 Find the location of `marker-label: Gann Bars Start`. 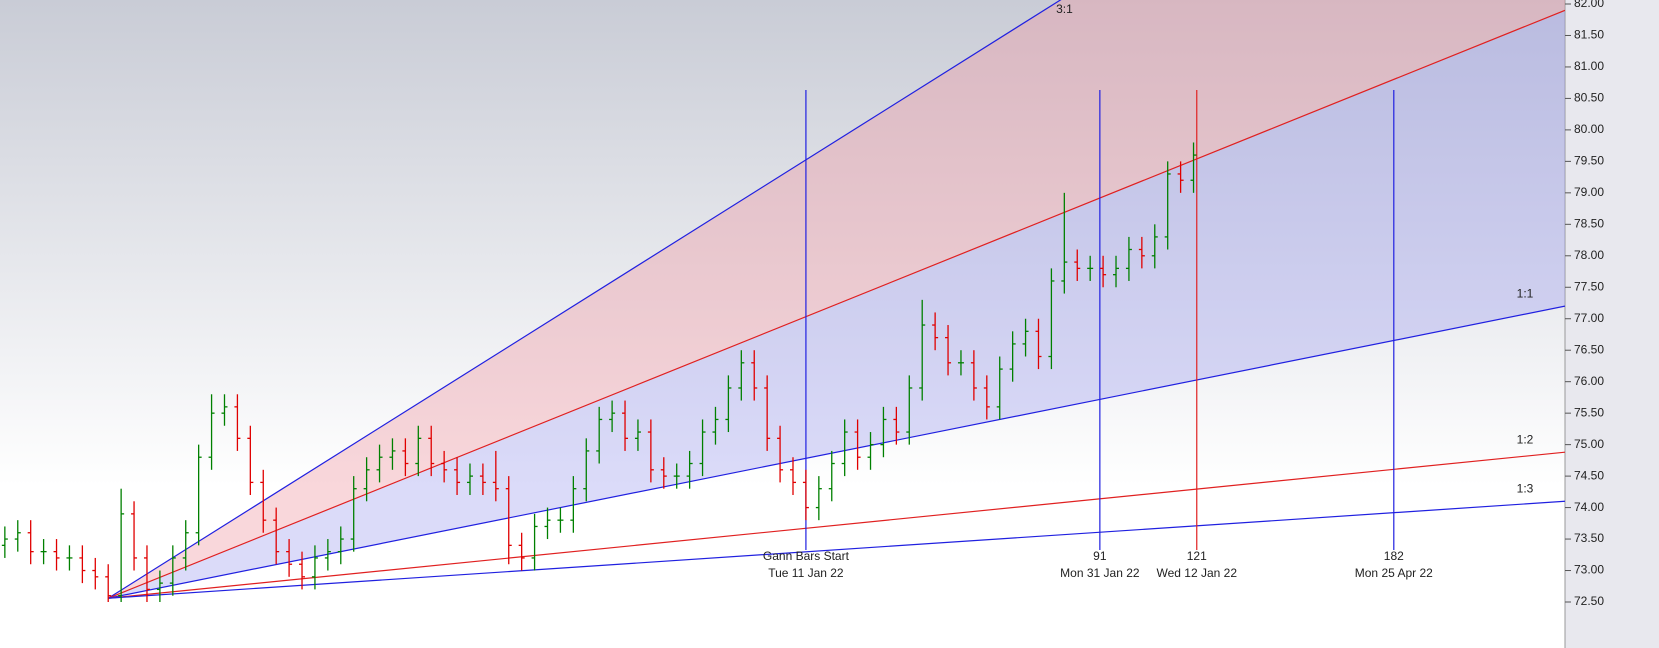

marker-label: Gann Bars Start is located at coordinates (806, 556).